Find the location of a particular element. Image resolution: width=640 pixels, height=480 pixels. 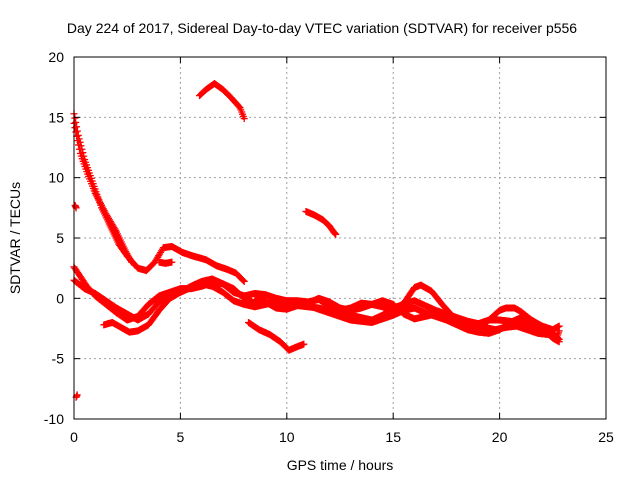

x-tick-label: 0 is located at coordinates (74, 437).